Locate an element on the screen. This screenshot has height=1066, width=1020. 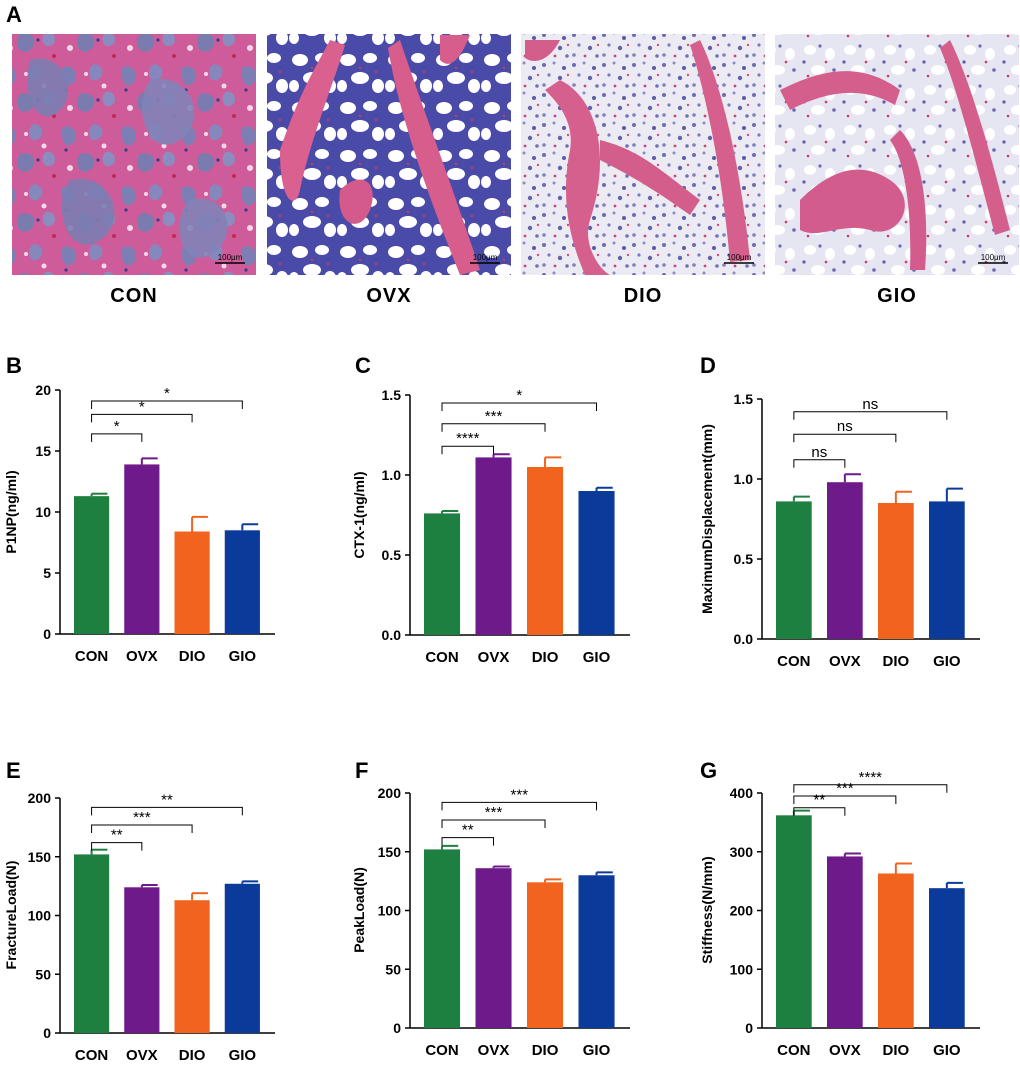
y-axis-title: FractureLoad(N) is located at coordinates (11, 915).